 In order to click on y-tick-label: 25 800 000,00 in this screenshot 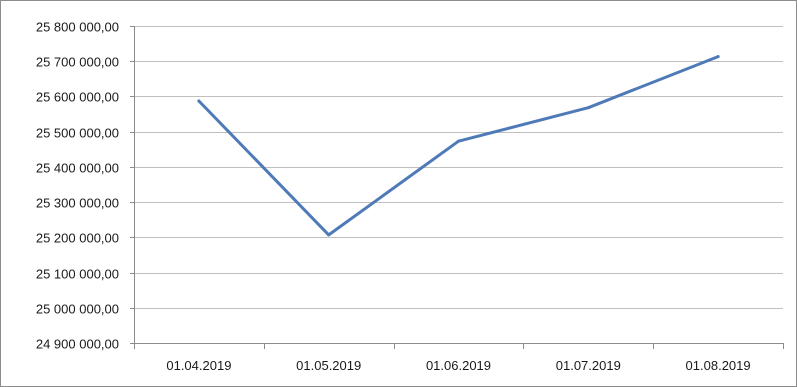, I will do `click(77, 27)`.